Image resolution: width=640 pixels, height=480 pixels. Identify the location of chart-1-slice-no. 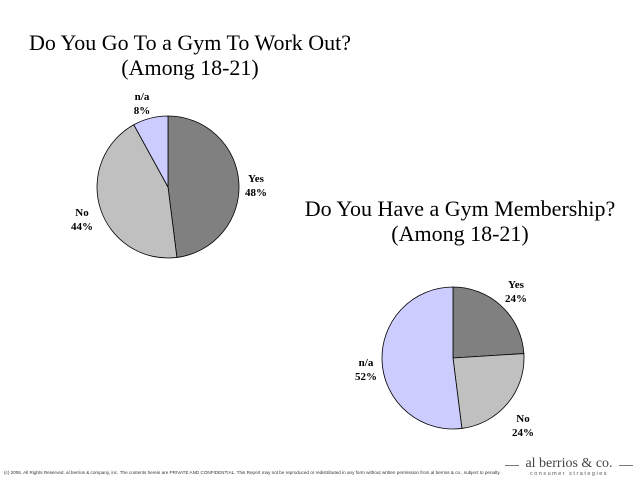
(137, 191).